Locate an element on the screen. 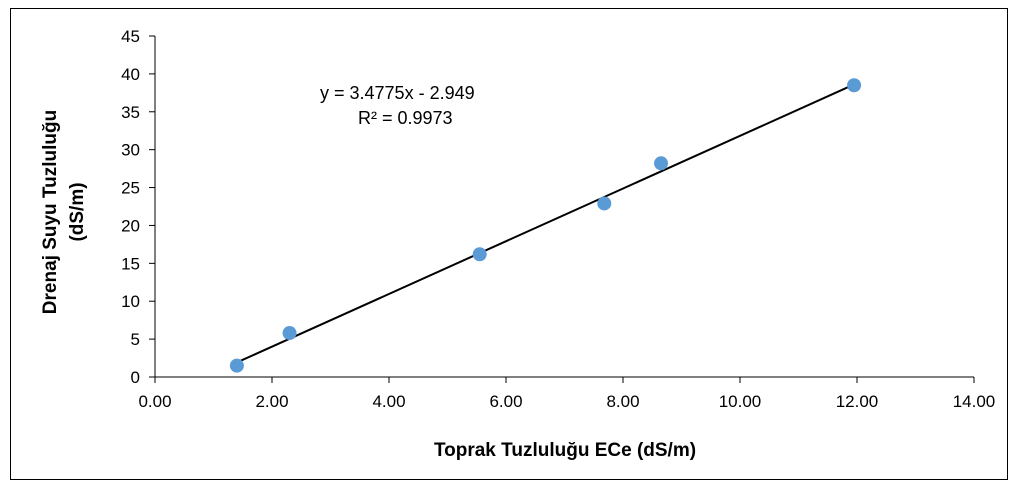  x-tick-label: 6.00 is located at coordinates (505, 401).